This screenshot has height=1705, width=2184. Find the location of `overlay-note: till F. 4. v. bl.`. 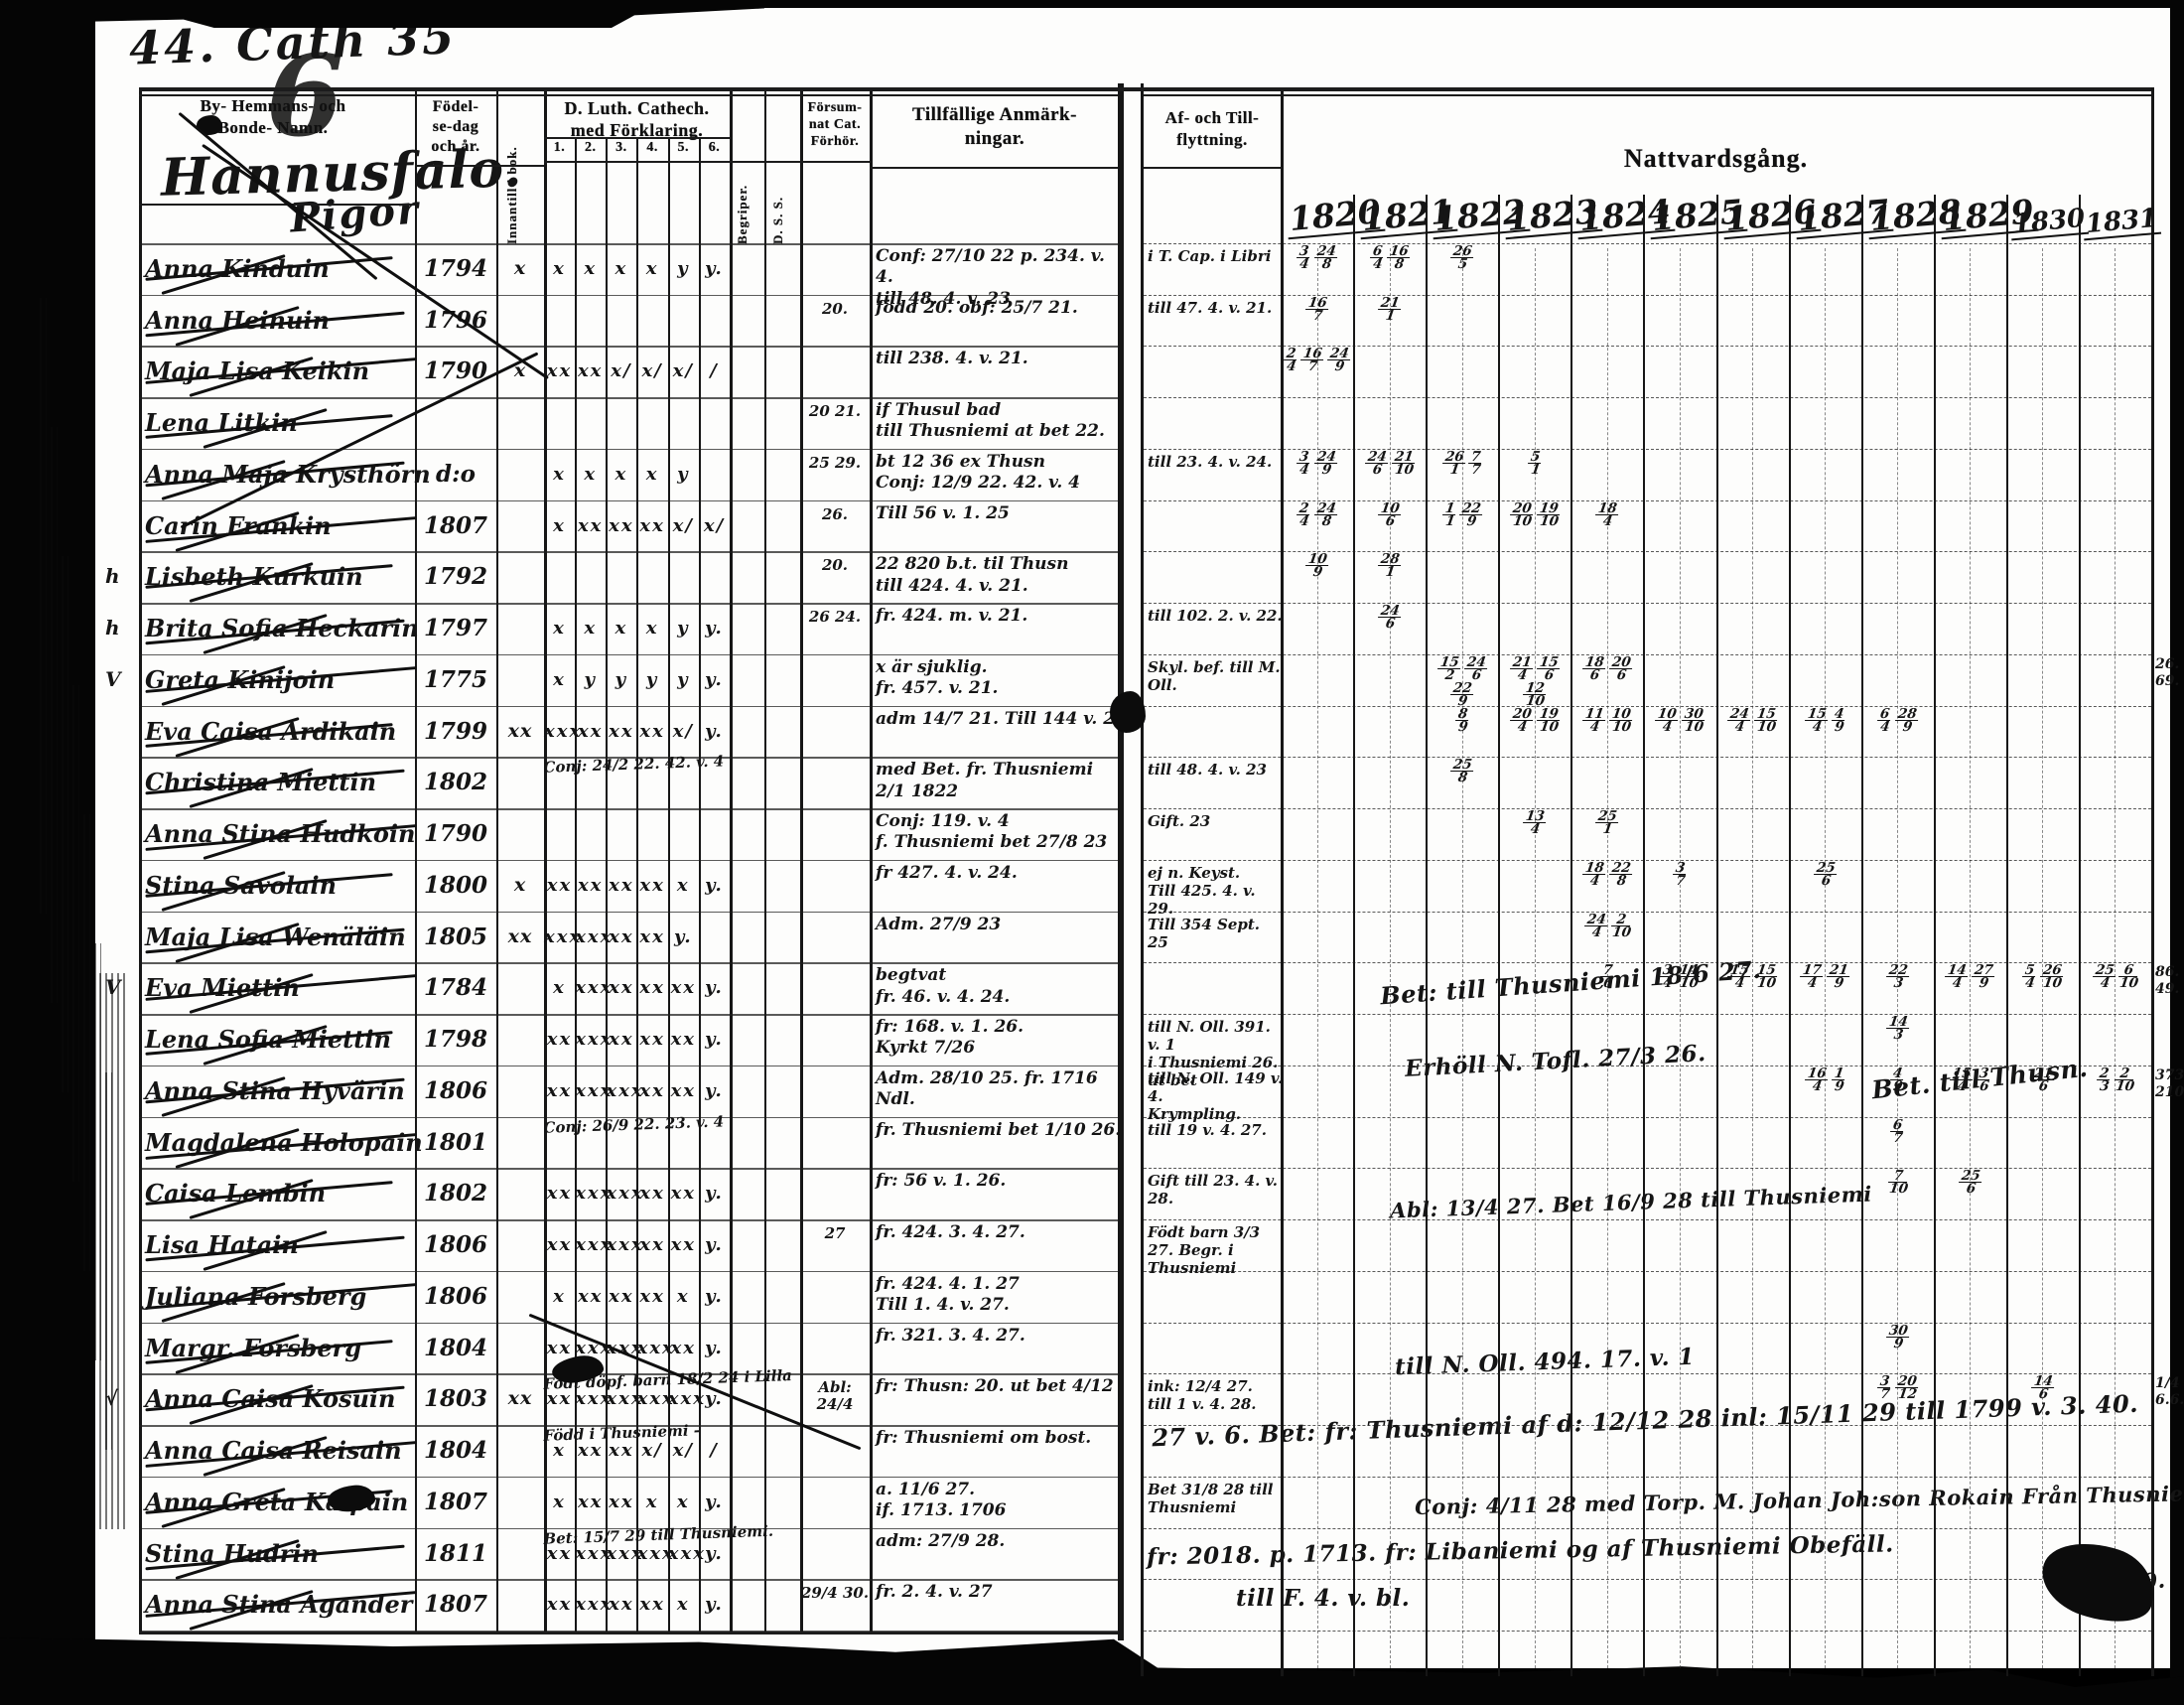

overlay-note: till F. 4. v. bl. is located at coordinates (1323, 1598).